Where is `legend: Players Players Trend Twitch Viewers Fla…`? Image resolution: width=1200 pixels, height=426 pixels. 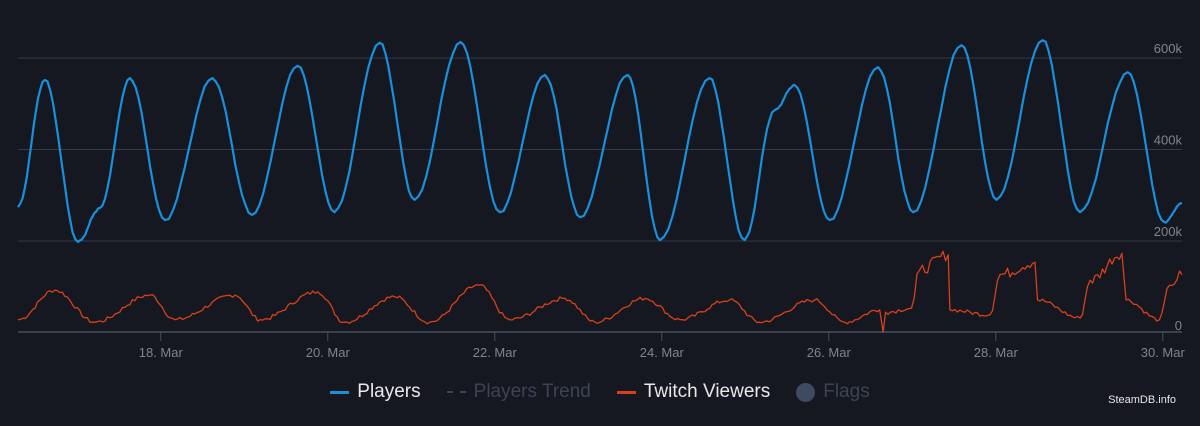 legend: Players Players Trend Twitch Viewers Fla… is located at coordinates (600, 392).